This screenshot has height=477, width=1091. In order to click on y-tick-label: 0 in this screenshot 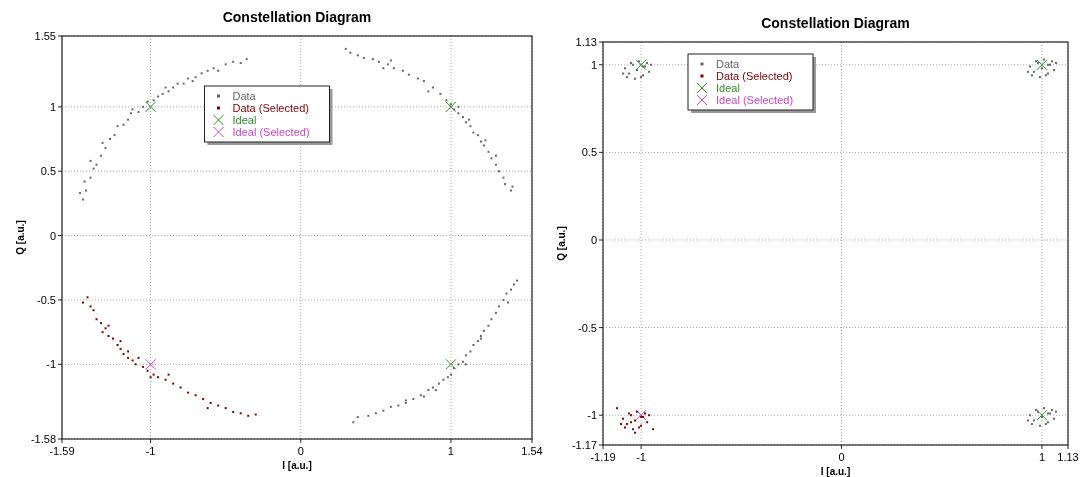, I will do `click(593, 240)`.